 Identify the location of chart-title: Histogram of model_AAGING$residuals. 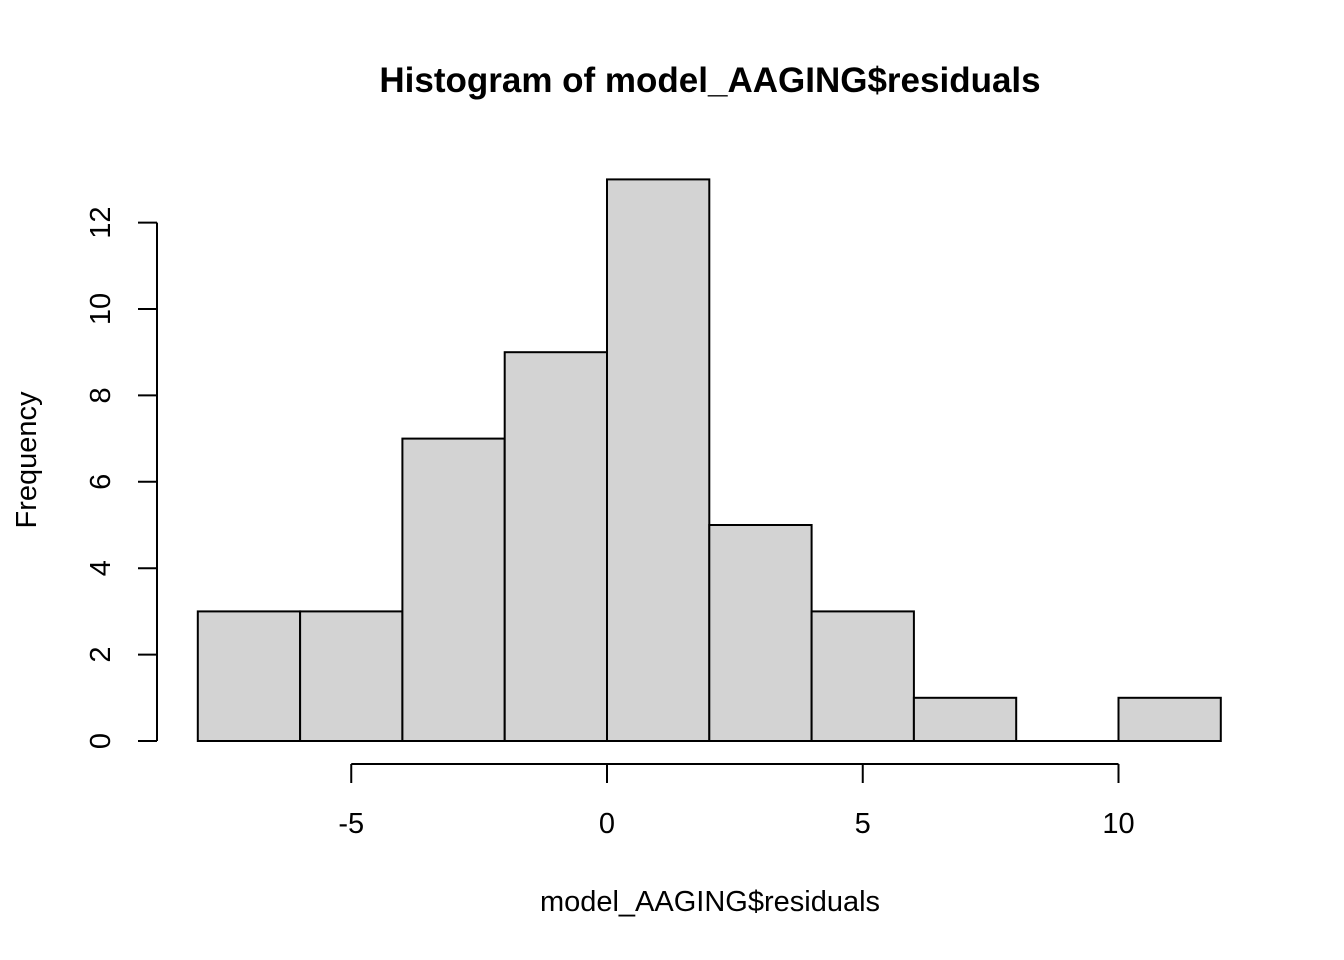
(709, 80).